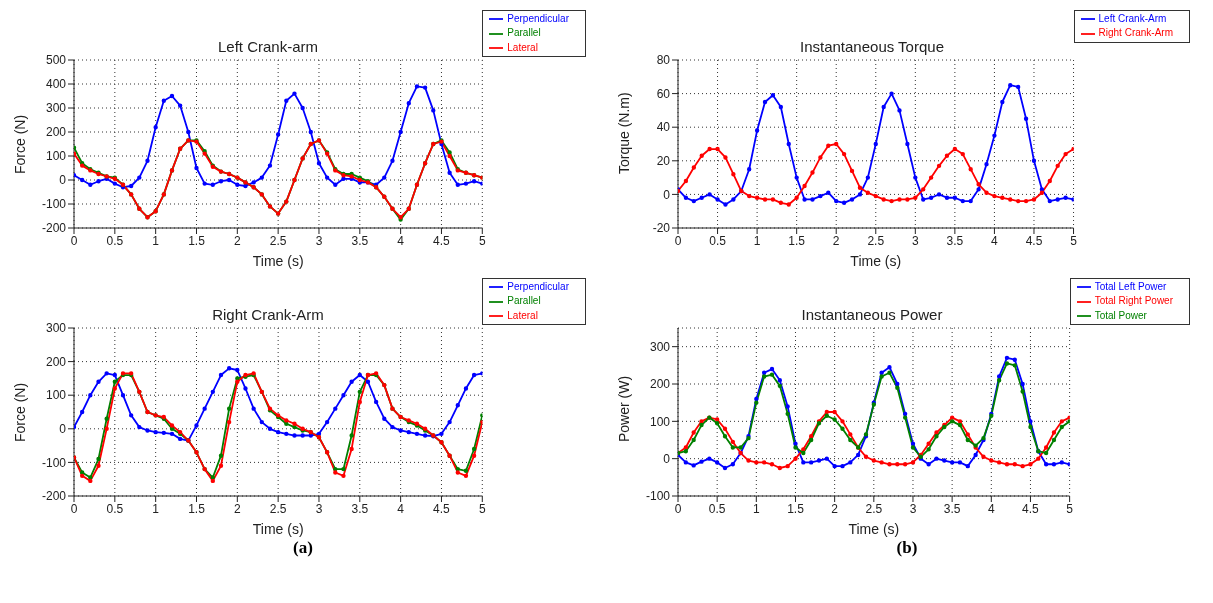 The width and height of the screenshot is (1213, 603). I want to click on y-tick-label: 40, so click(663, 127).